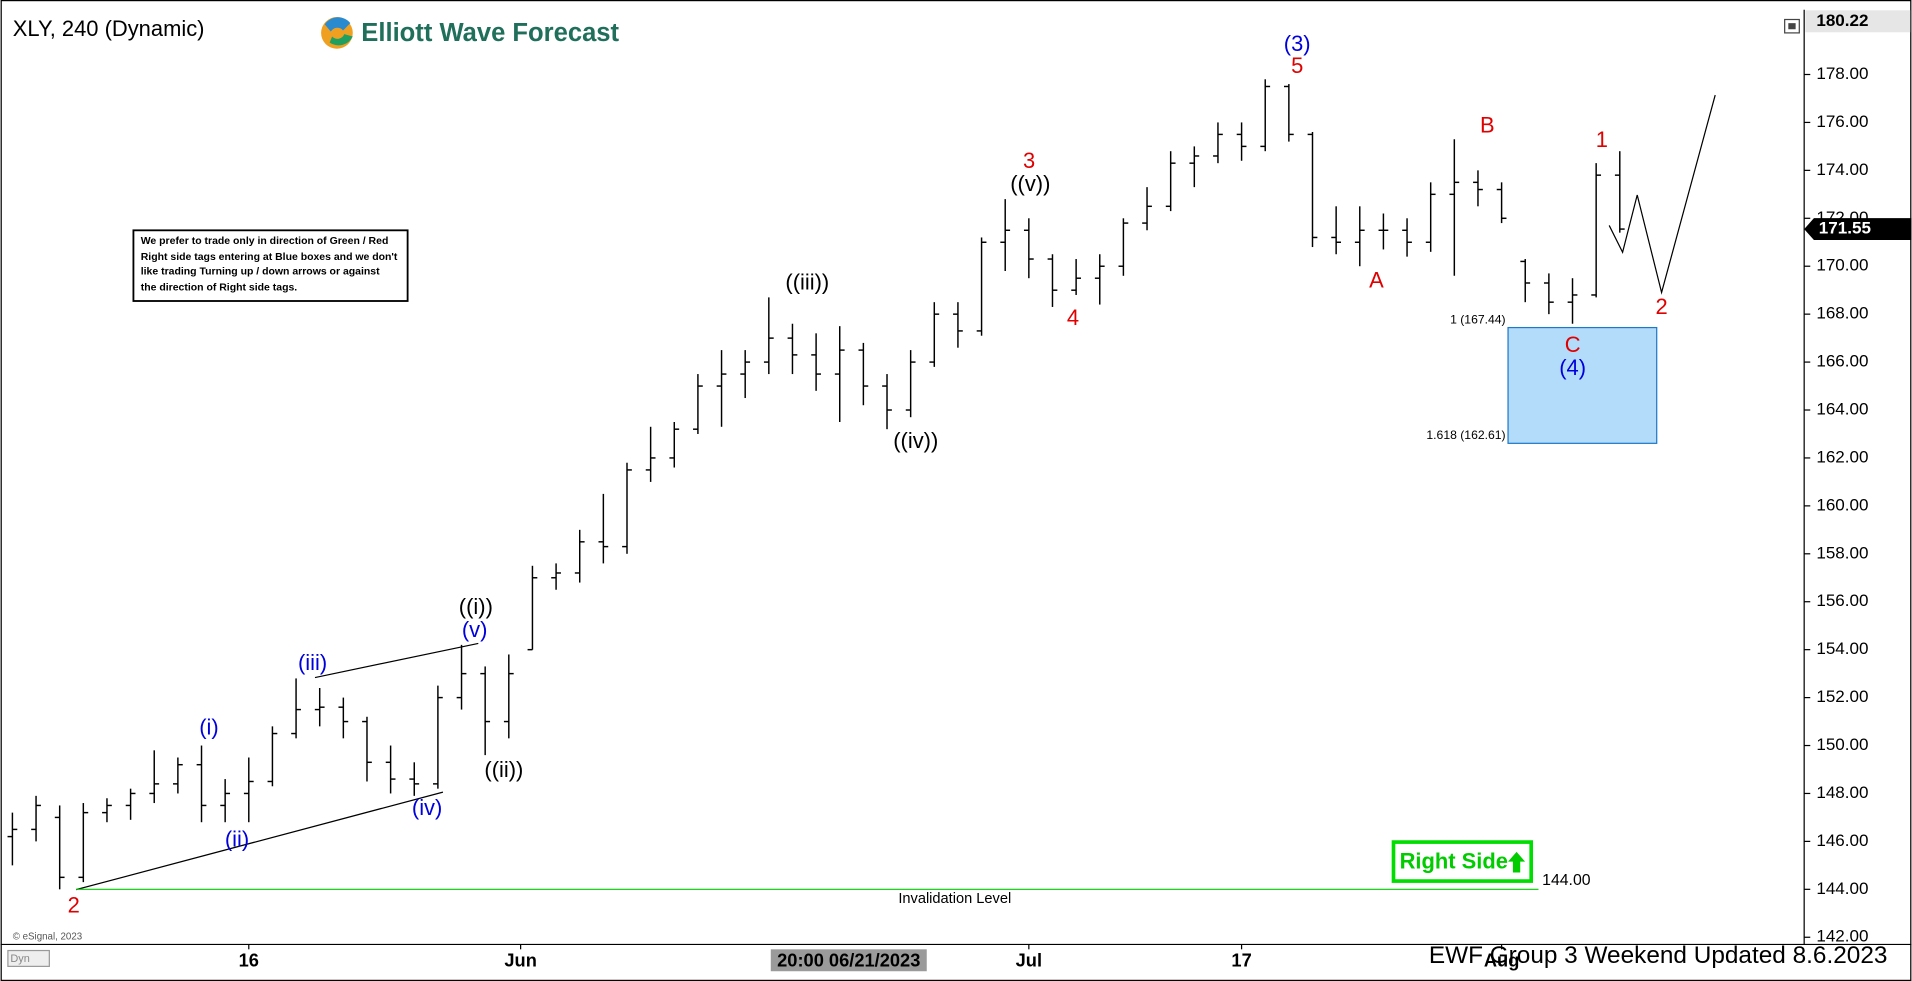 The height and width of the screenshot is (981, 1912). Describe the element at coordinates (219, 287) in the screenshot. I see `note-line: the direction of Right side tags.` at that location.